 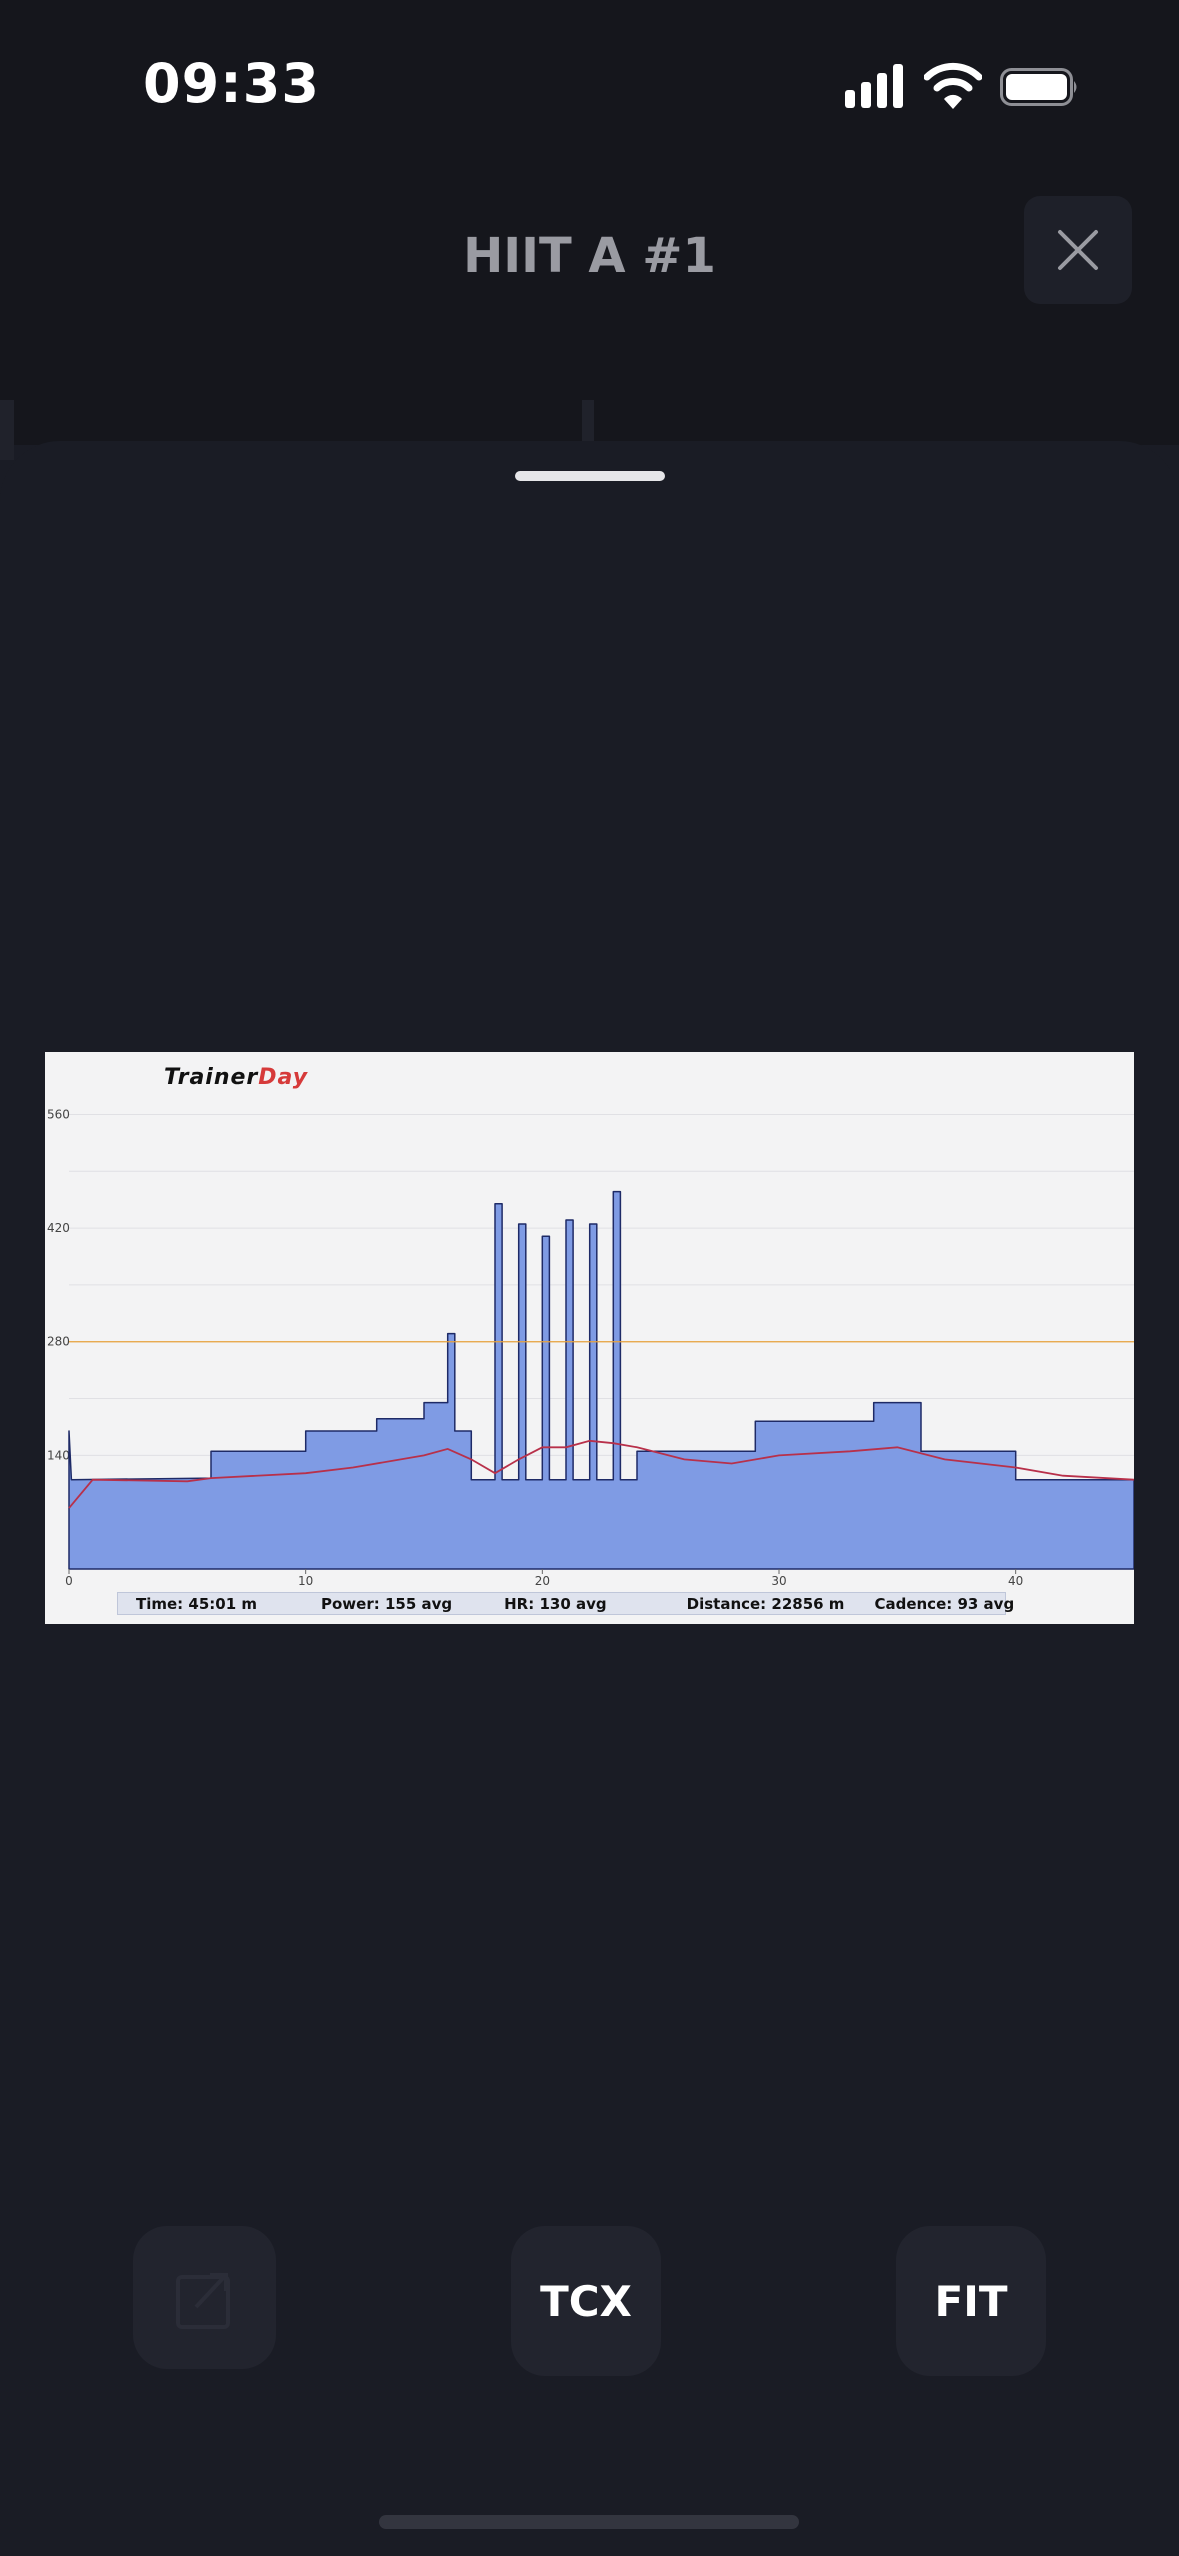 I want to click on battery-icon, so click(x=1038, y=87).